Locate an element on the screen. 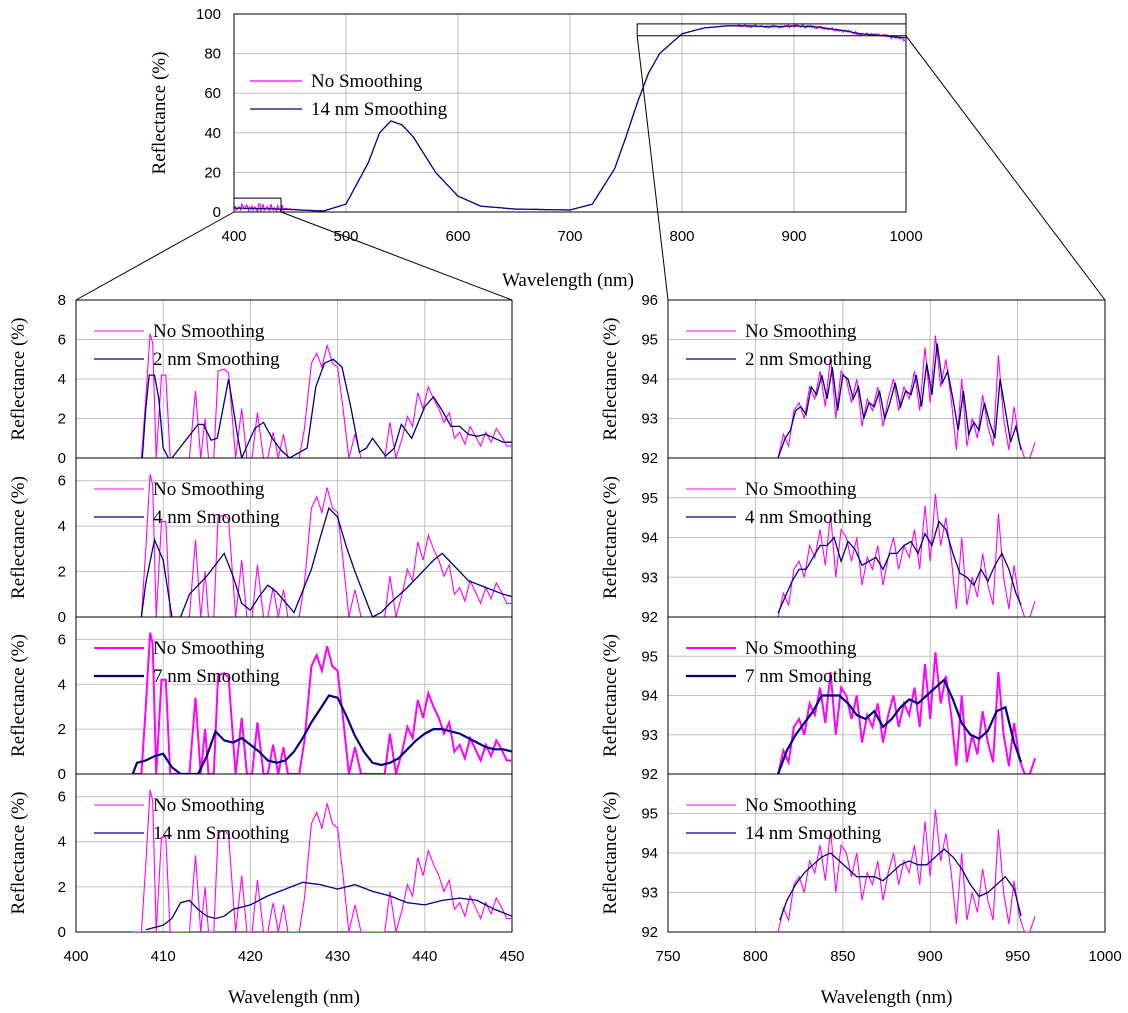  right-x-tick-label: 1000 is located at coordinates (1104, 956).